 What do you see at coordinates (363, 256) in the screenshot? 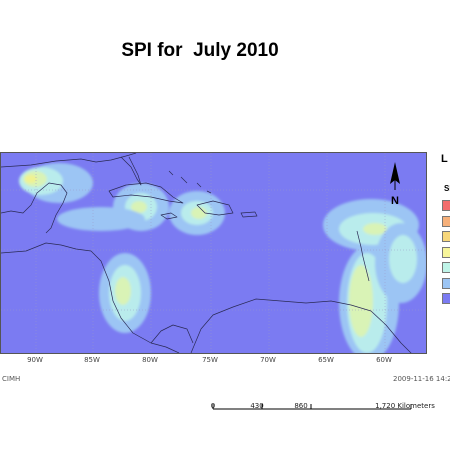
I see `lesser-antilles` at bounding box center [363, 256].